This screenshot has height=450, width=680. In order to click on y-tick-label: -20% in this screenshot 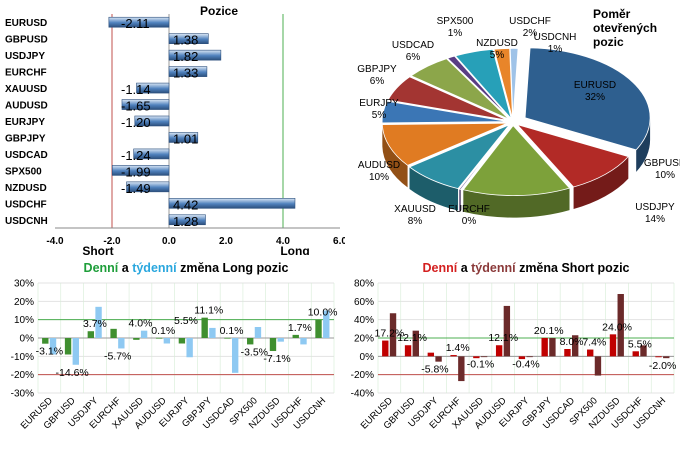, I will do `click(362, 375)`.